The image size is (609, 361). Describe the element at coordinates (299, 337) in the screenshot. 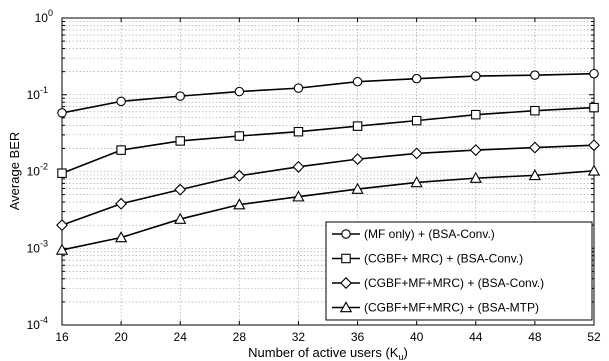

I see `x-tick-label: 32` at that location.